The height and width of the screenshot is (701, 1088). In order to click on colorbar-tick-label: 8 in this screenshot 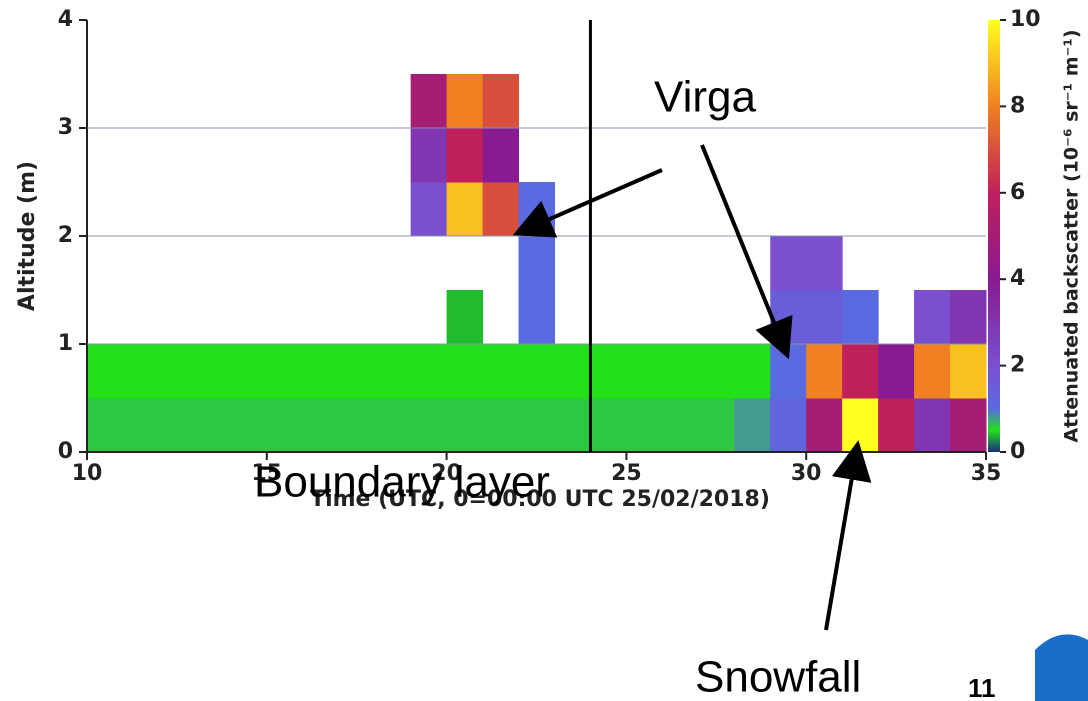, I will do `click(1017, 105)`.